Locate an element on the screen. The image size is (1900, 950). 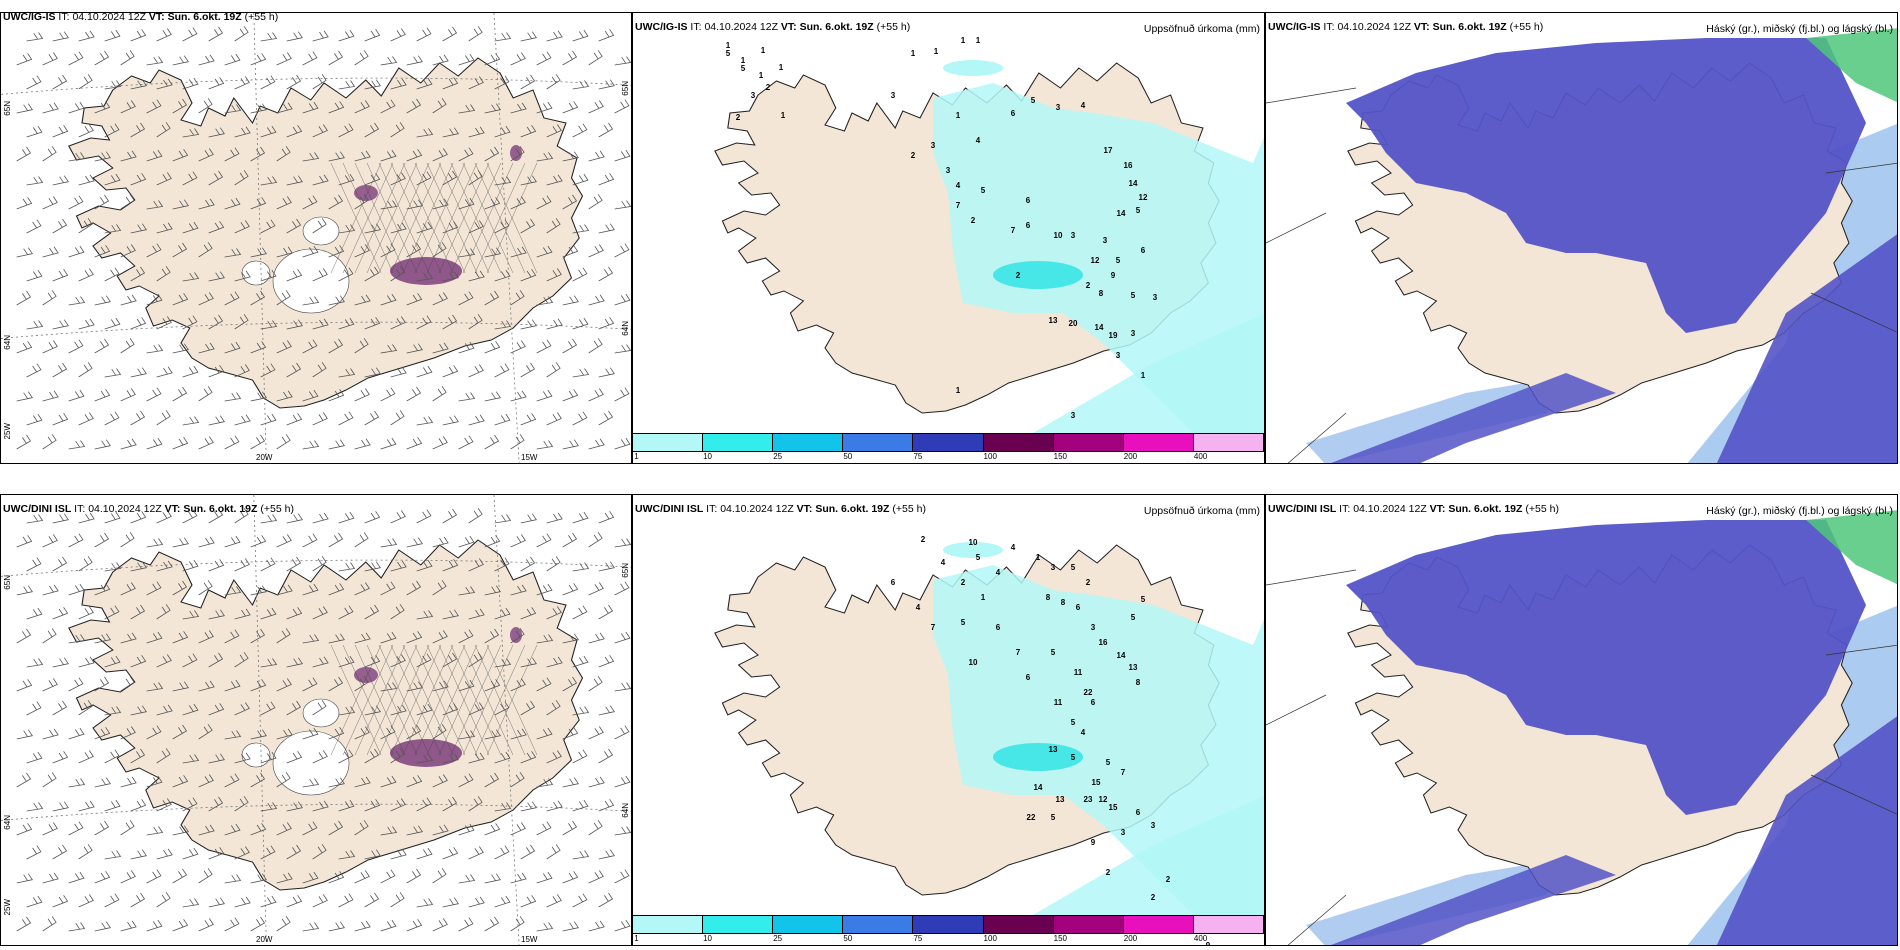
precip-value-label: 5 is located at coordinates (1138, 210).